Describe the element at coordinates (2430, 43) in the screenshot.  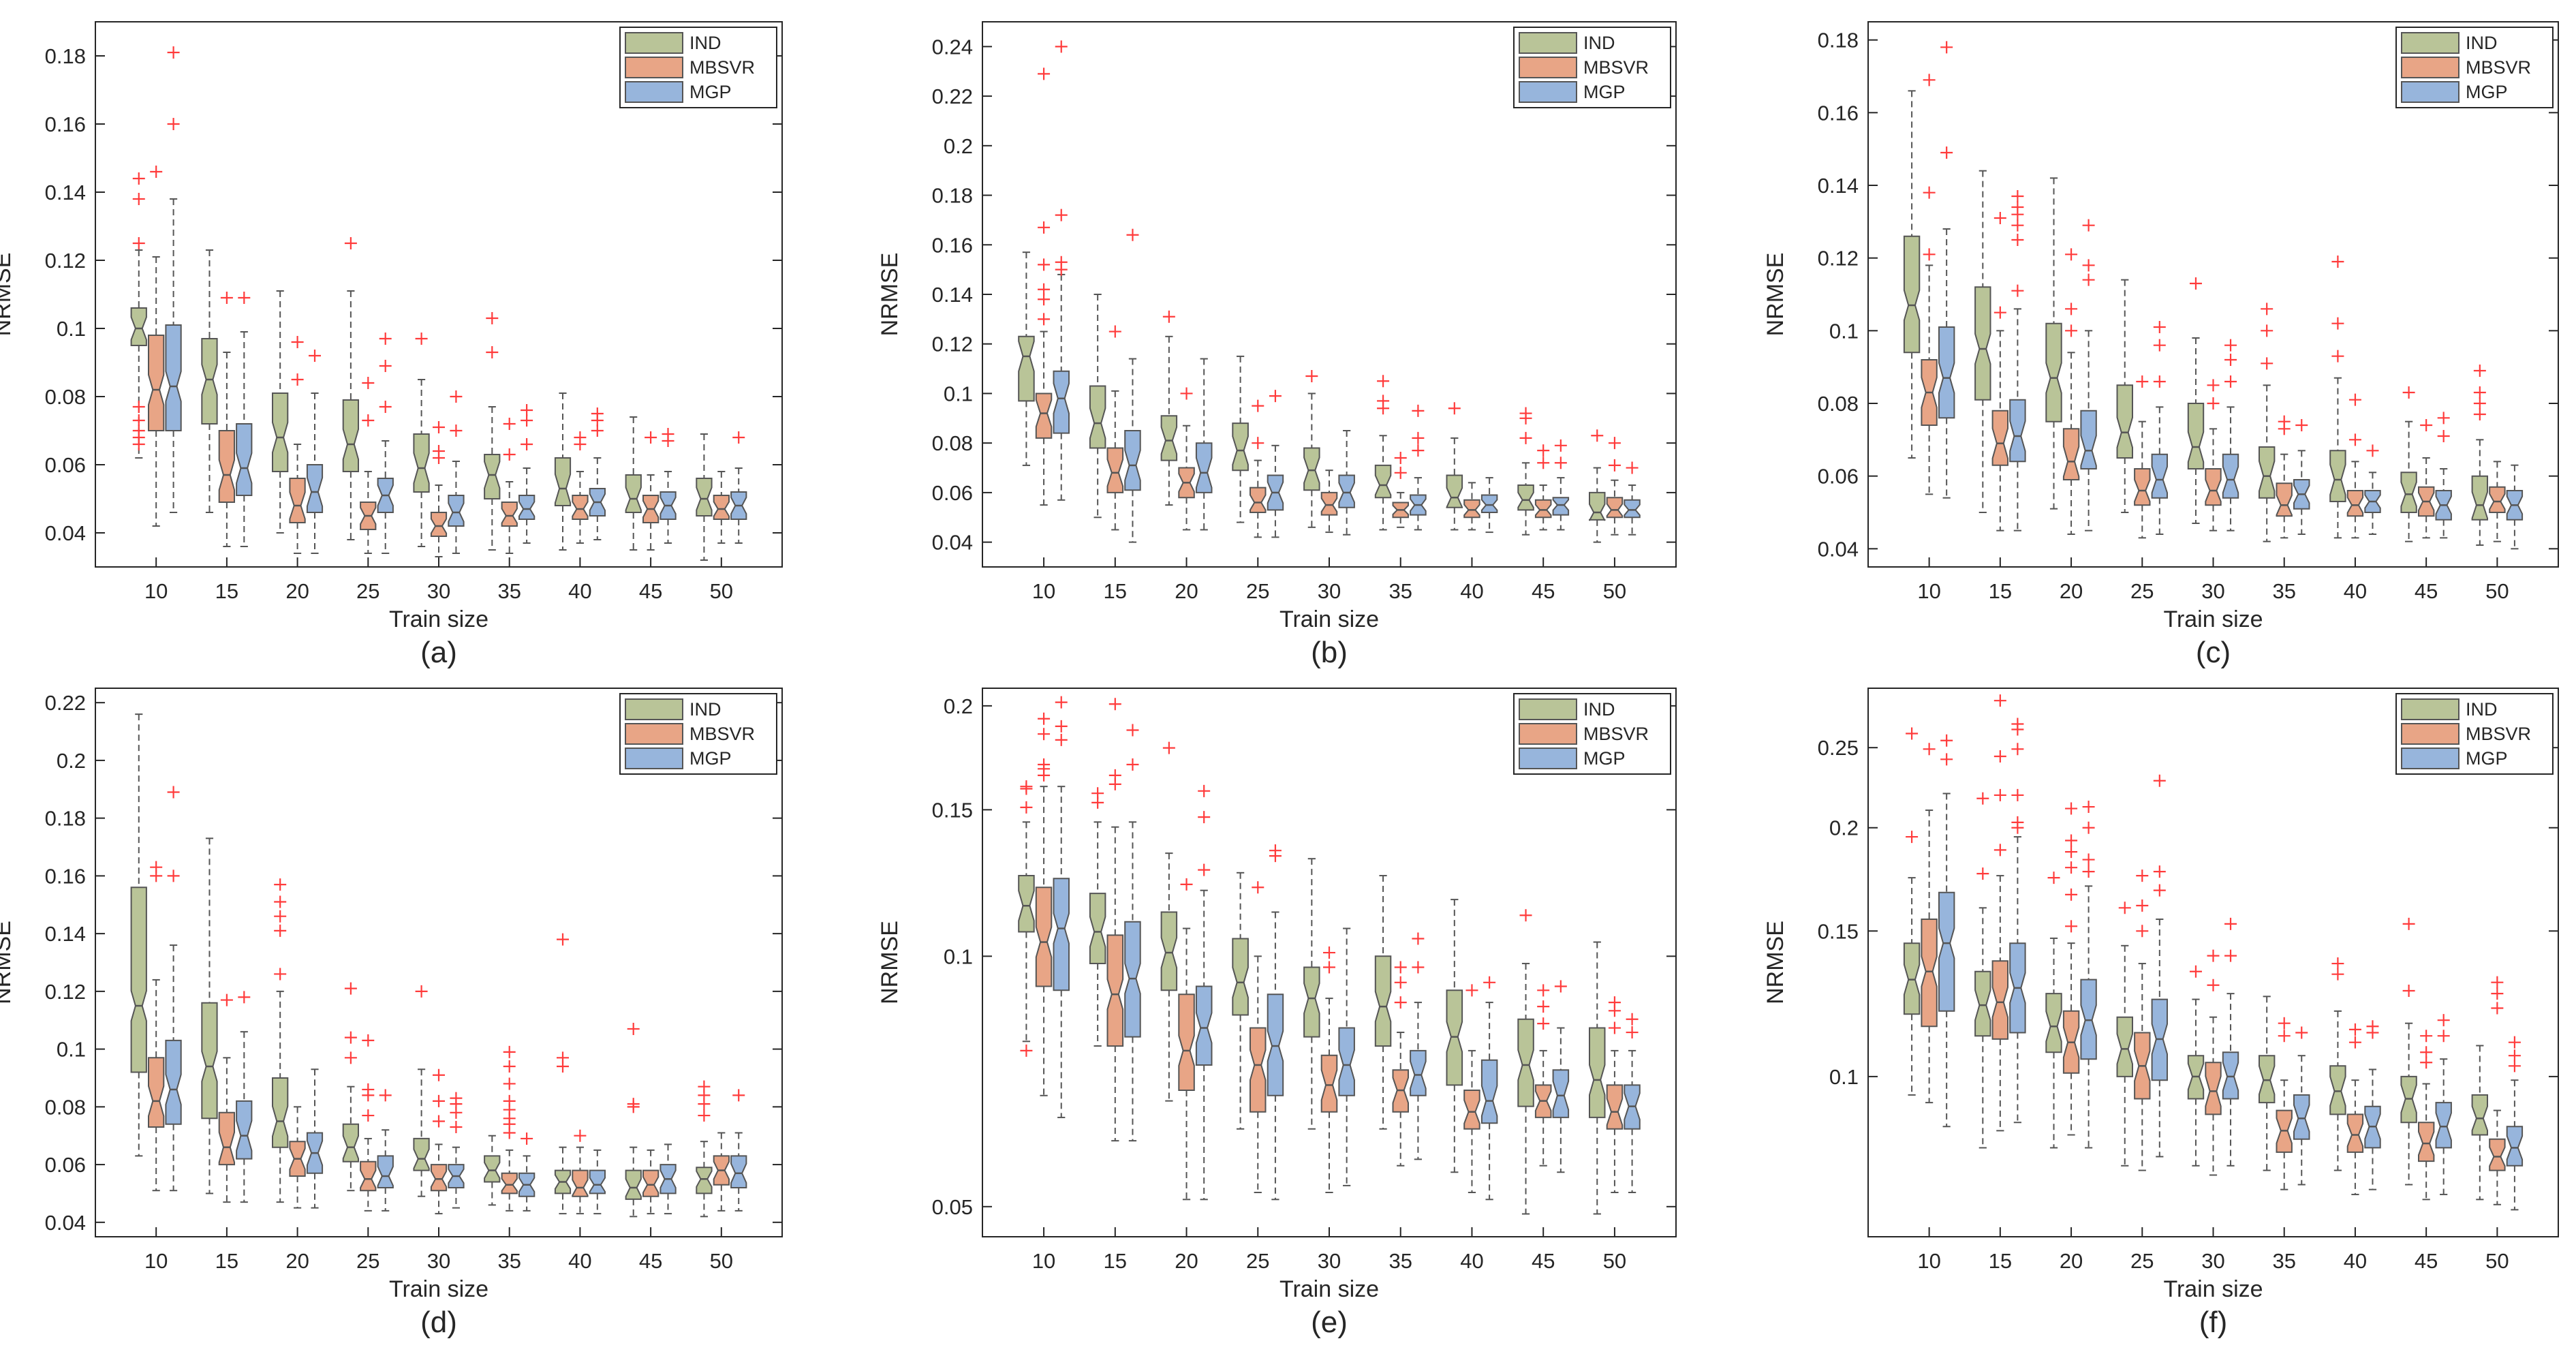
I see `legend-swatch-ind` at that location.